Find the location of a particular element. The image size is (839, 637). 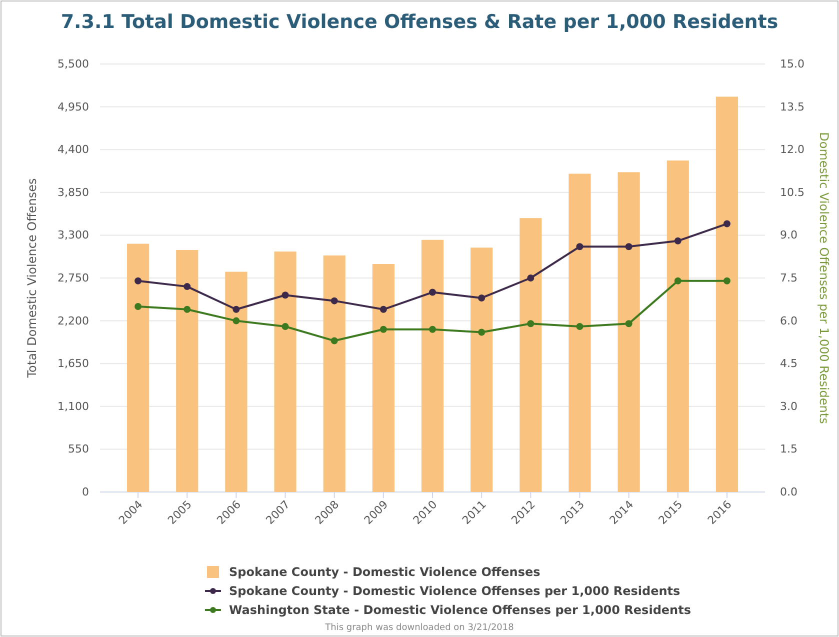

y-tick-label: 2,200 is located at coordinates (73, 321).